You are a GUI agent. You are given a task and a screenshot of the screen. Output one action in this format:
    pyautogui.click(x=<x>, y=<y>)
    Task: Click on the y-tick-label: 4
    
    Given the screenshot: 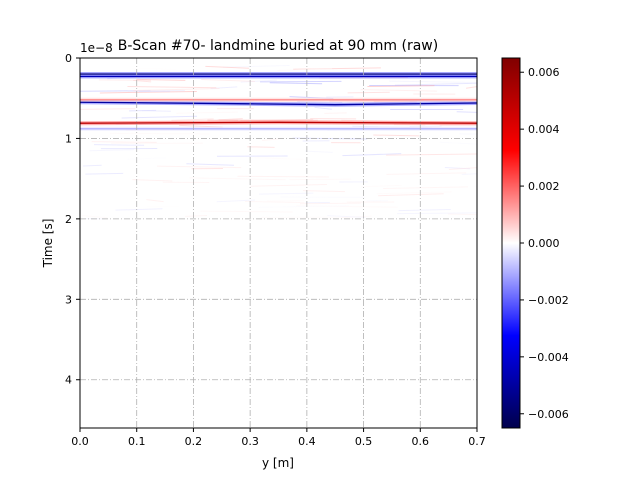 What is the action you would take?
    pyautogui.click(x=68, y=380)
    